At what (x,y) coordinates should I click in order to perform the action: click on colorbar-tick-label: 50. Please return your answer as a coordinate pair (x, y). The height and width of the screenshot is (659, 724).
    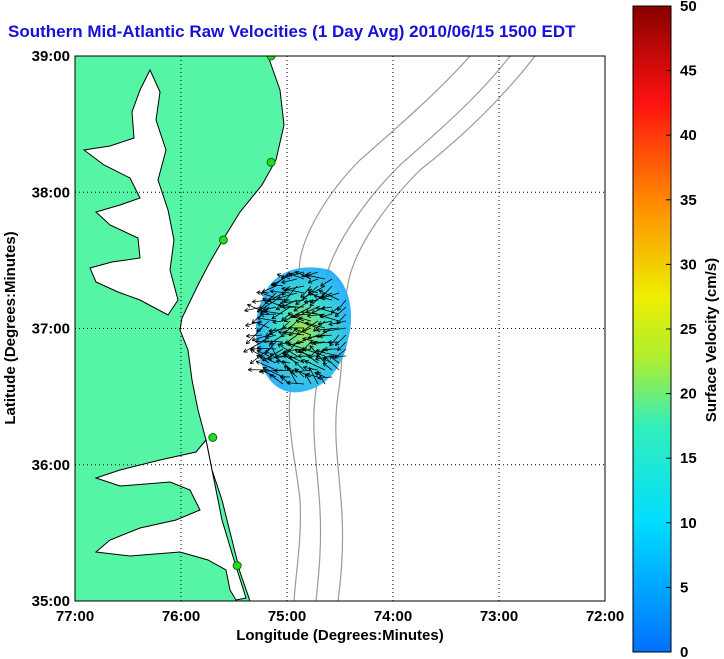
    Looking at the image, I should click on (688, 7).